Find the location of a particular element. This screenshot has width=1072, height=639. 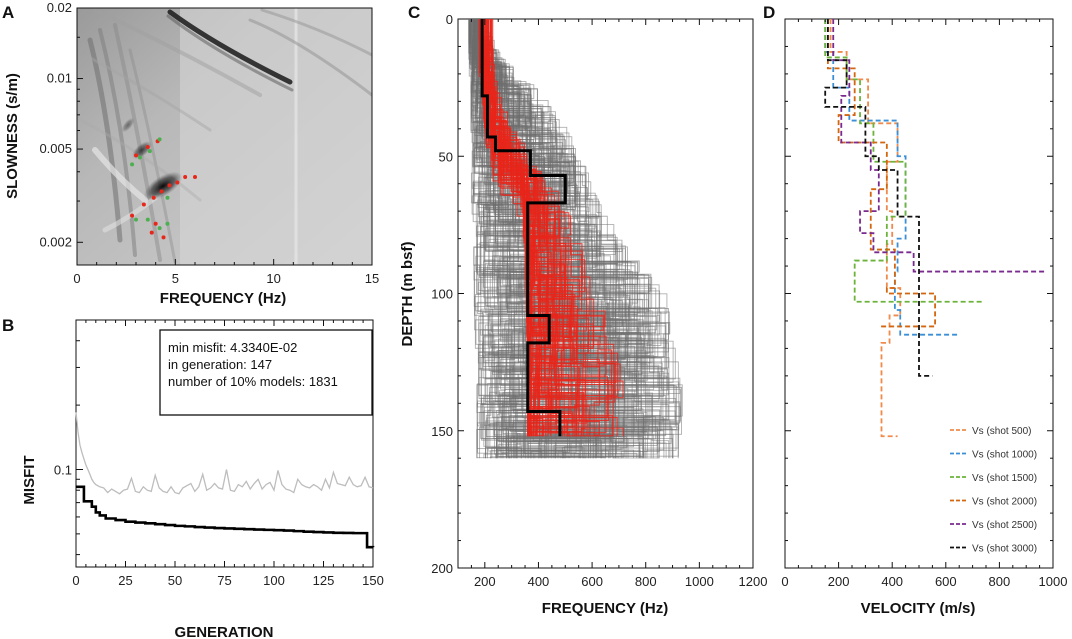

panel-b-plot is located at coordinates (225, 480).